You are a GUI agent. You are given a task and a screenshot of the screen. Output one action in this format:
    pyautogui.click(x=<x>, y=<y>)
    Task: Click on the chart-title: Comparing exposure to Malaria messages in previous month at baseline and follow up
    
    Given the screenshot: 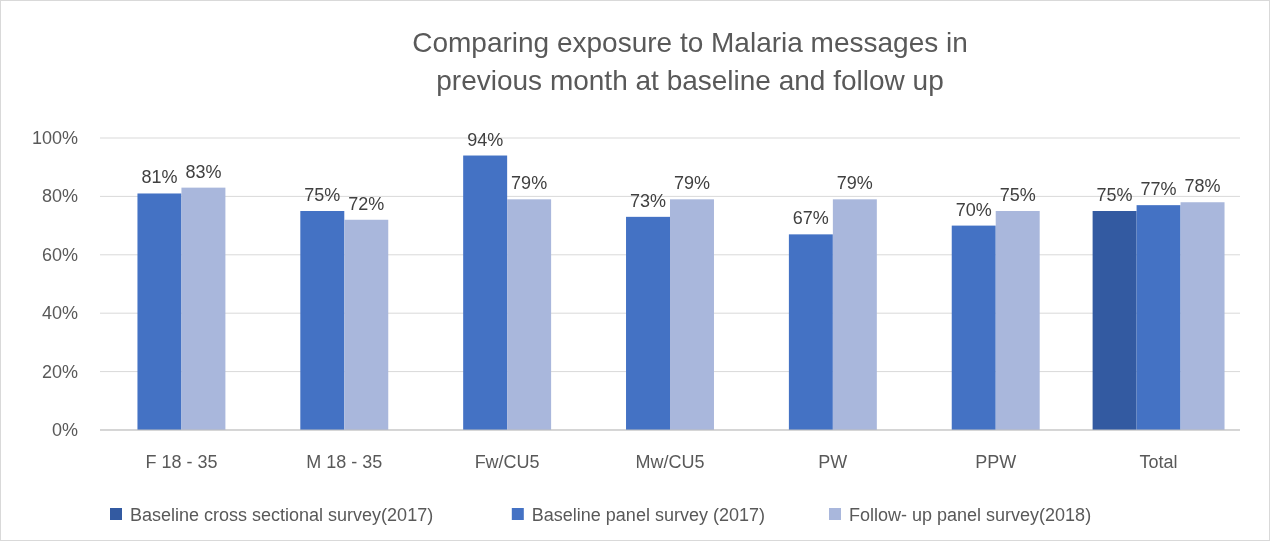 What is the action you would take?
    pyautogui.click(x=690, y=61)
    